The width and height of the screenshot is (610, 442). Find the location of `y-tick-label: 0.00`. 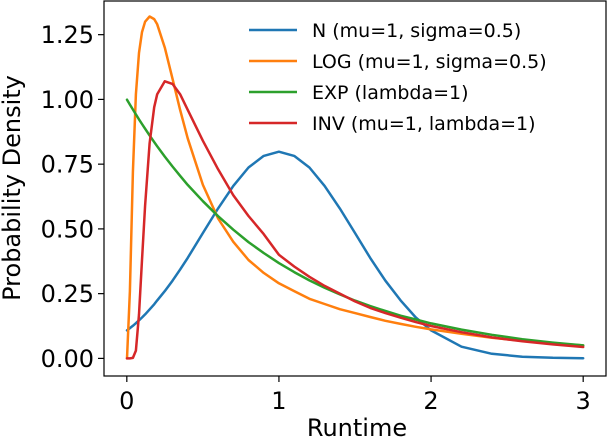

y-tick-label: 0.00 is located at coordinates (67, 359).